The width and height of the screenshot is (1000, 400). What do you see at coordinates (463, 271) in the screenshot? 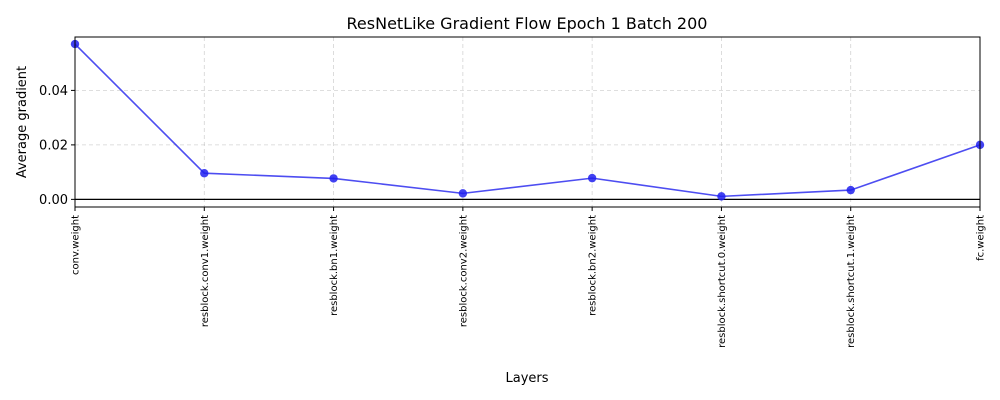
I see `x-tick-label: resblock.conv2.weight` at bounding box center [463, 271].